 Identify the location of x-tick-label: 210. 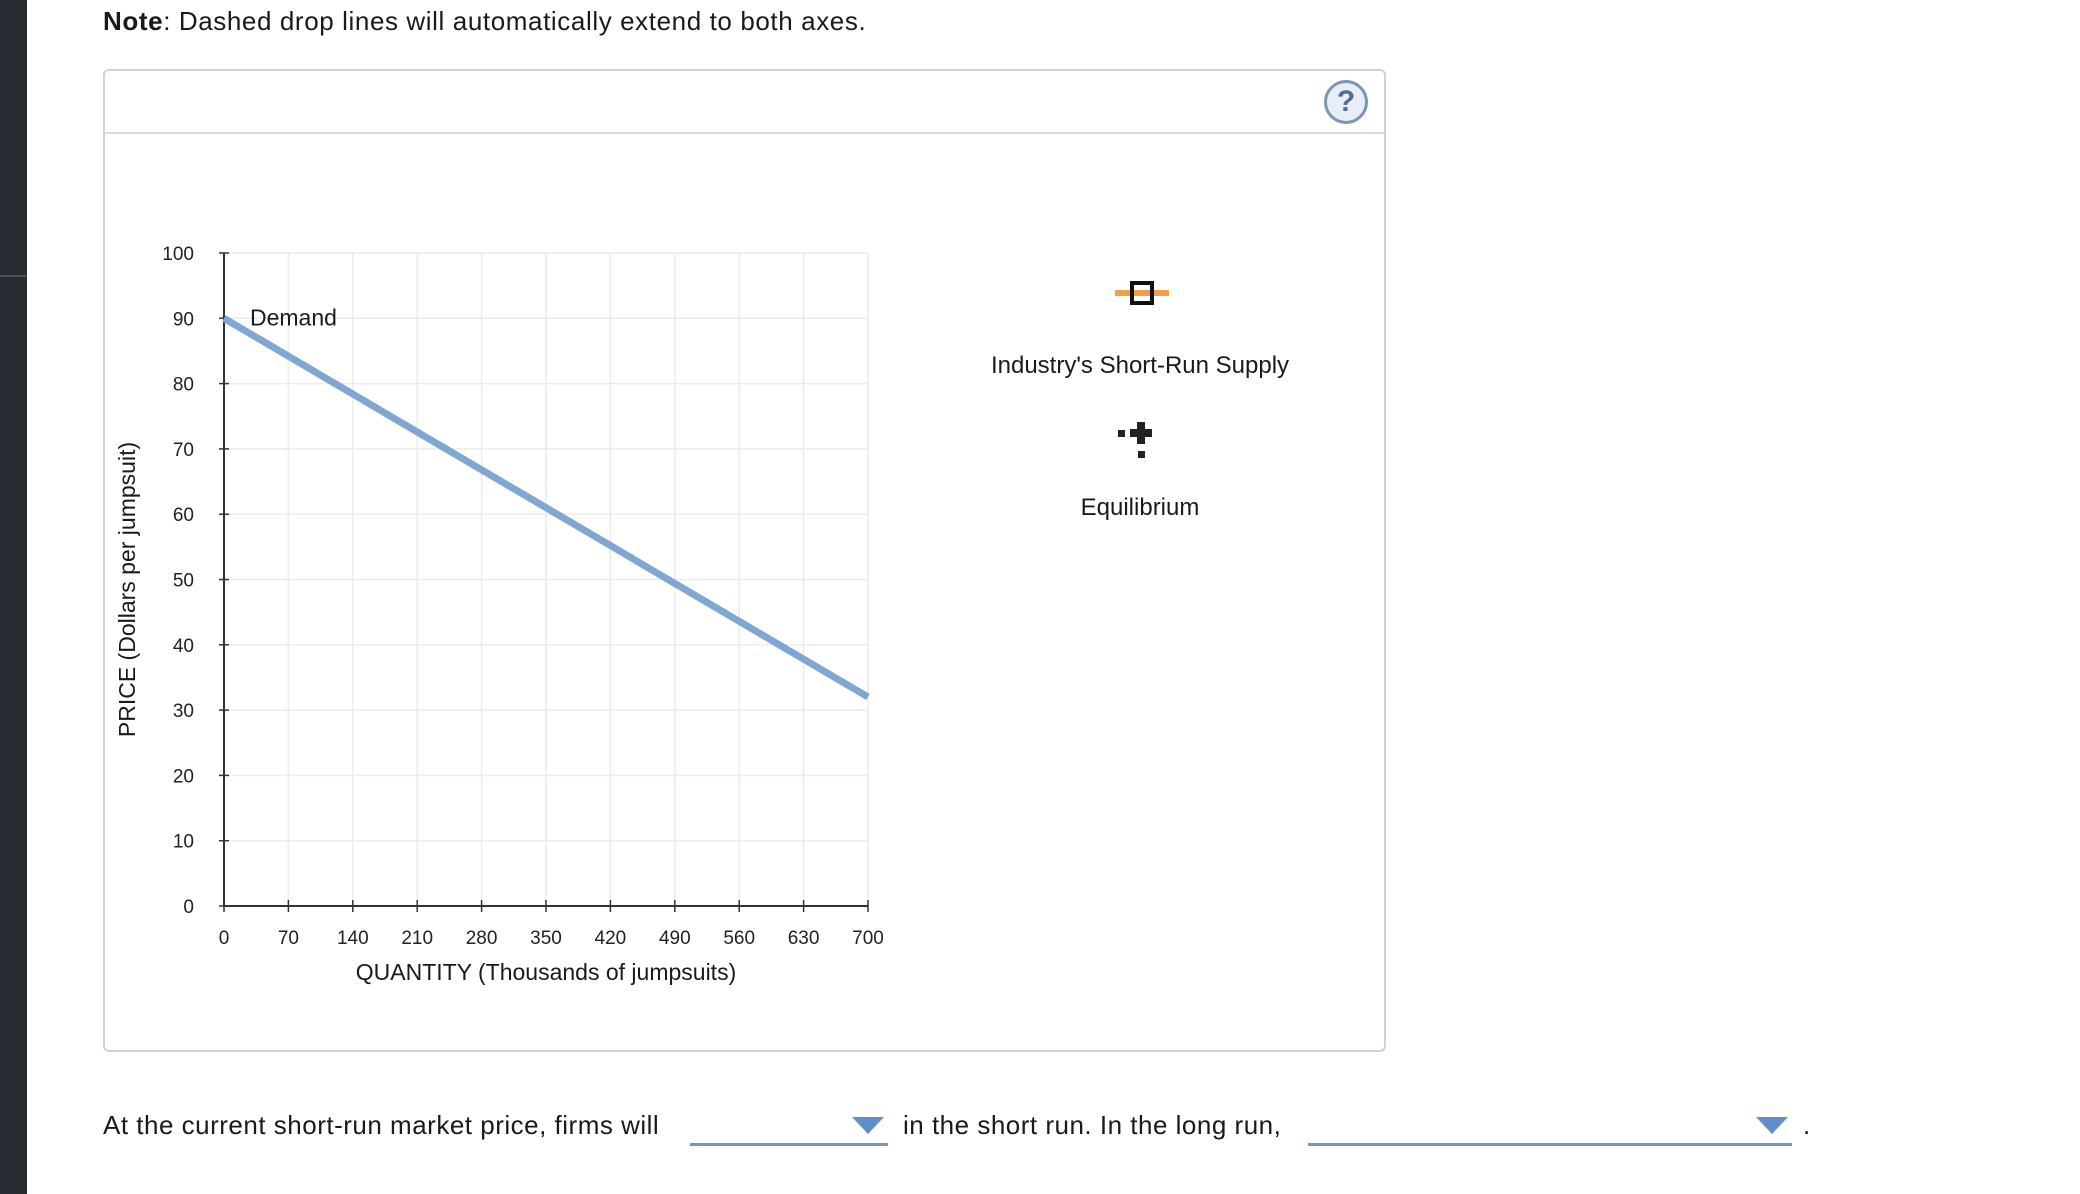
(417, 938).